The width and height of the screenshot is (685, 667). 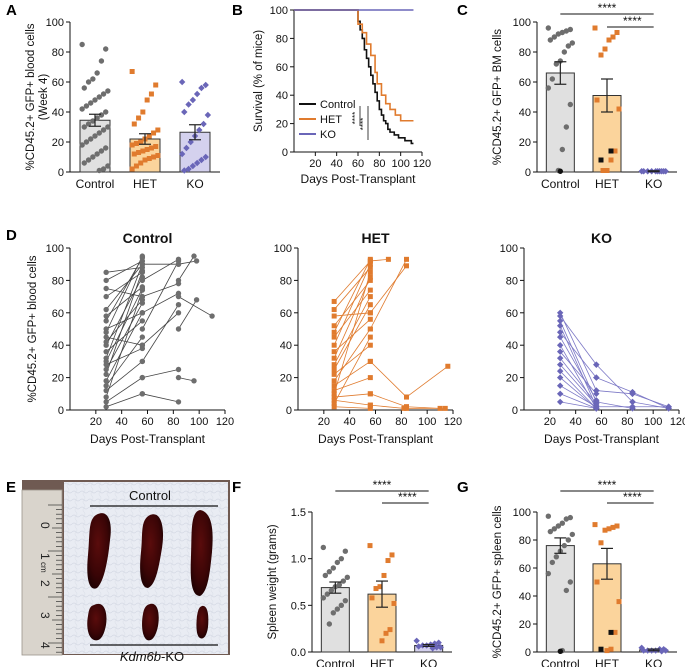 I want to click on ruler-unit: cm, so click(x=43, y=567).